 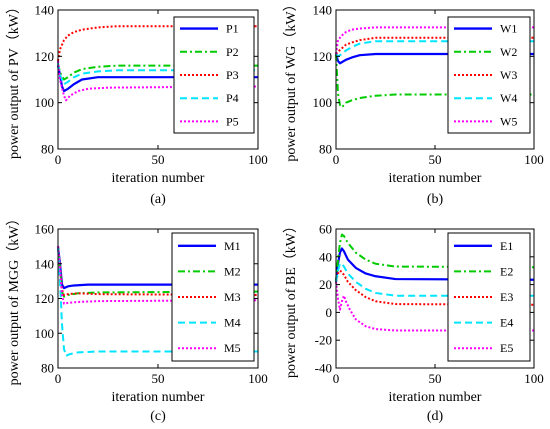 I want to click on legend-label-e4: E4, so click(x=506, y=323).